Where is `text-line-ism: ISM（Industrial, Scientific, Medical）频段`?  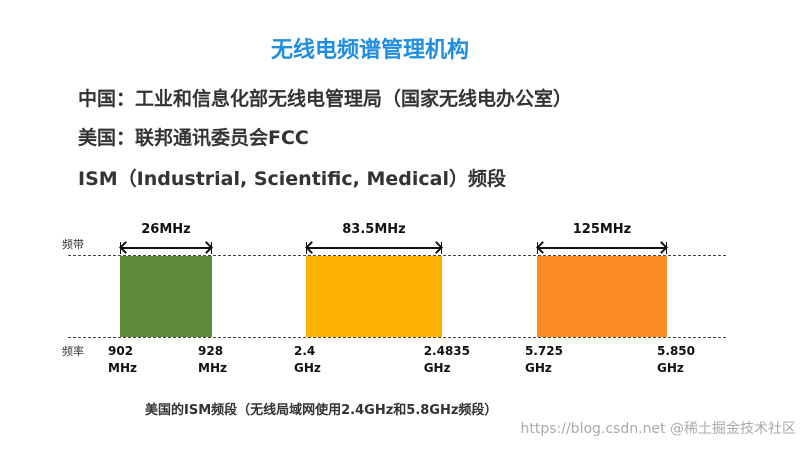
text-line-ism: ISM（Industrial, Scientific, Medical）频段 is located at coordinates (292, 179).